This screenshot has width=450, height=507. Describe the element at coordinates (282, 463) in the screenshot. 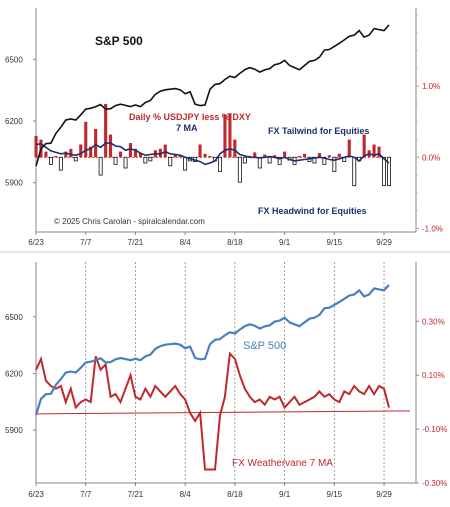

I see `weathervane-label: FX Weathervane 7 MA` at that location.